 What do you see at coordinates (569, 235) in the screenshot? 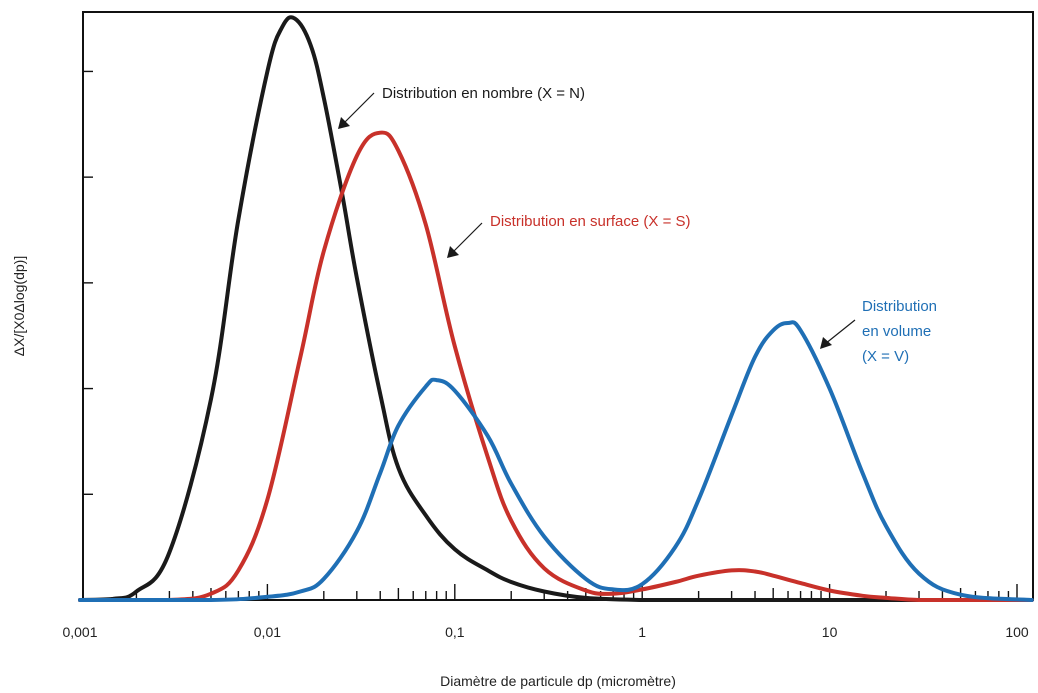
I see `annotation-surface: Distribution en surface (X = S)` at bounding box center [569, 235].